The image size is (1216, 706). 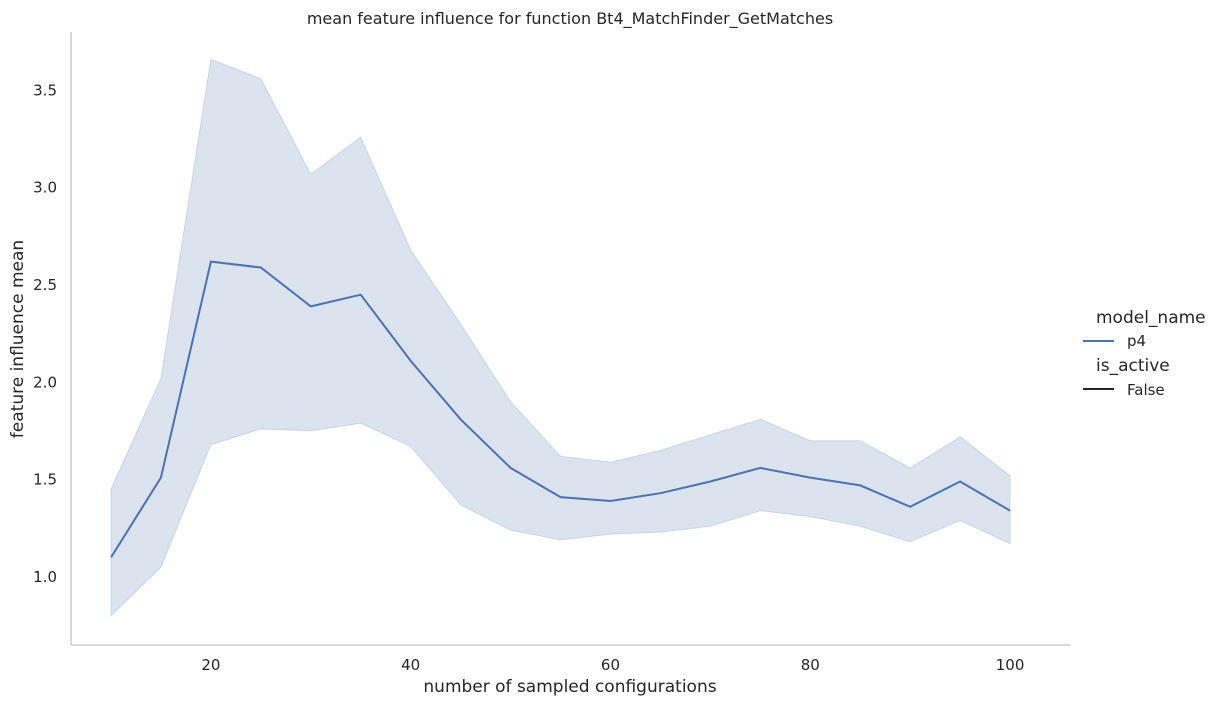 I want to click on x-axis-label: number of sampled configurations, so click(x=569, y=687).